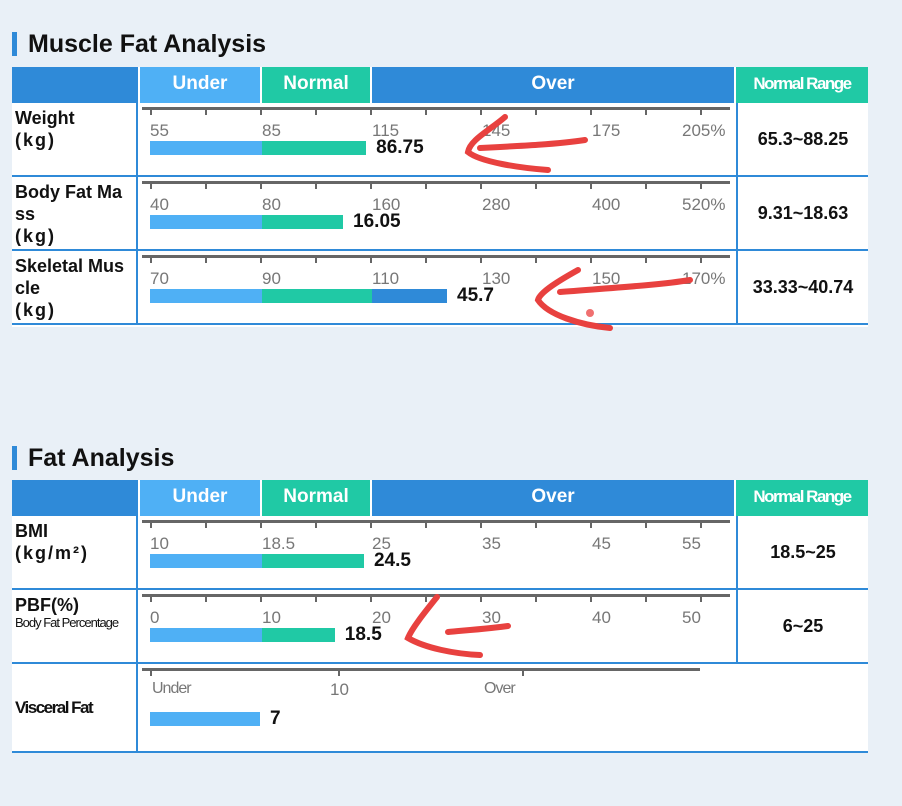  I want to click on scale-tick-label: Under, so click(172, 688).